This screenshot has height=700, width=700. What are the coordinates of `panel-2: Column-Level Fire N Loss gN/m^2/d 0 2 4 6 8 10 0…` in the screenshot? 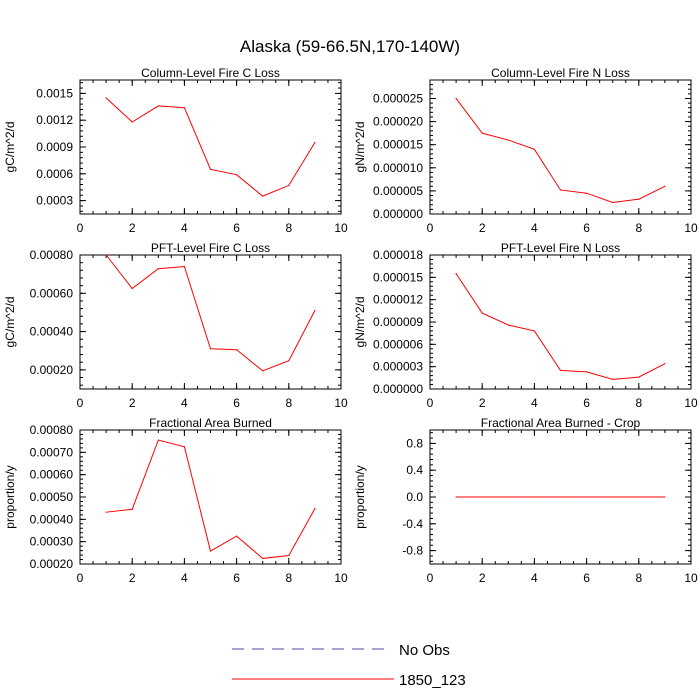 It's located at (525, 150).